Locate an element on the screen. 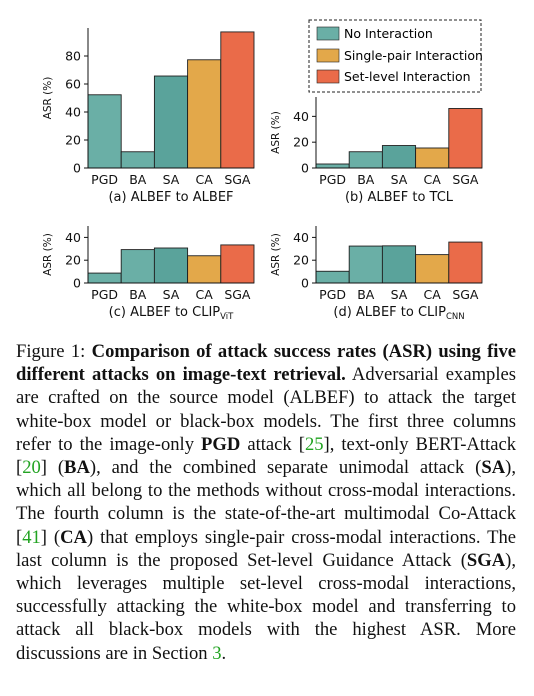 The width and height of the screenshot is (534, 696). chart-panel-1: 0 20 40 PGD BA SA CA SGA ASR (%) (b) ALBEF to TCL is located at coordinates (376, 151).